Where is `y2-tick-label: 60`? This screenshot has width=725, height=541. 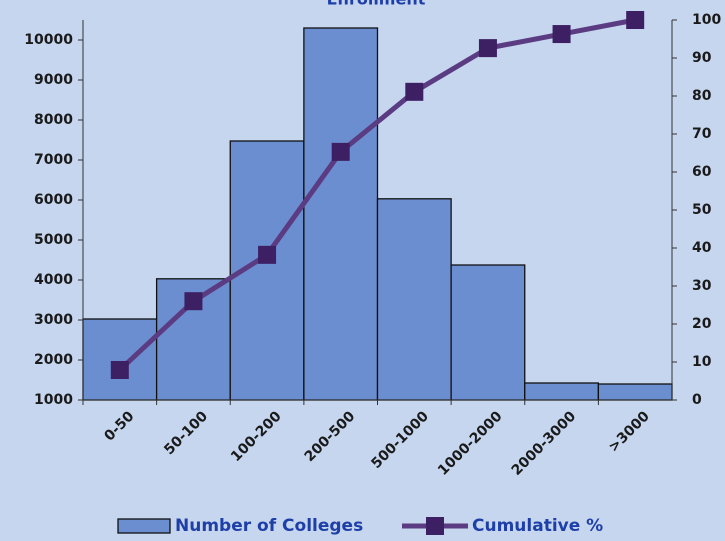 y2-tick-label: 60 is located at coordinates (702, 172).